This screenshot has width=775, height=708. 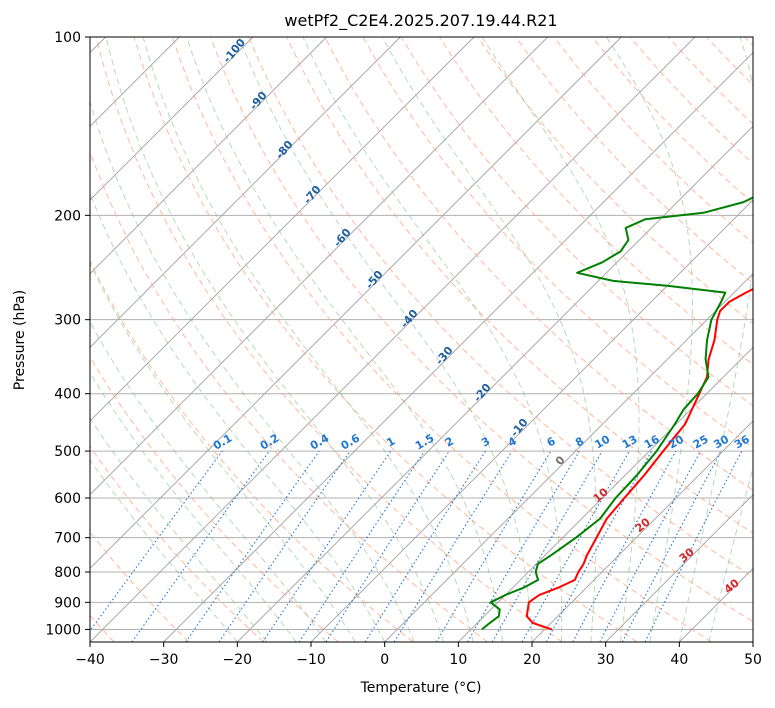 What do you see at coordinates (351, 441) in the screenshot?
I see `mixing-ratio-label: 0.6` at bounding box center [351, 441].